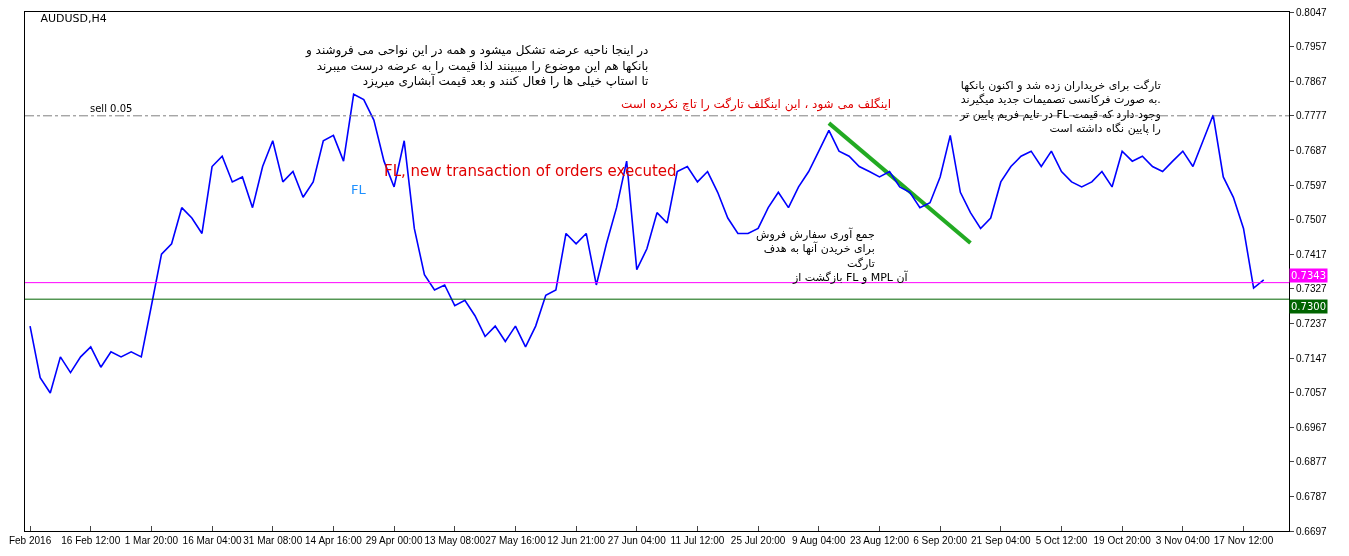 This screenshot has height=556, width=1349. Describe the element at coordinates (212, 540) in the screenshot. I see `x-tick-label: 16 Mar 04:00` at that location.